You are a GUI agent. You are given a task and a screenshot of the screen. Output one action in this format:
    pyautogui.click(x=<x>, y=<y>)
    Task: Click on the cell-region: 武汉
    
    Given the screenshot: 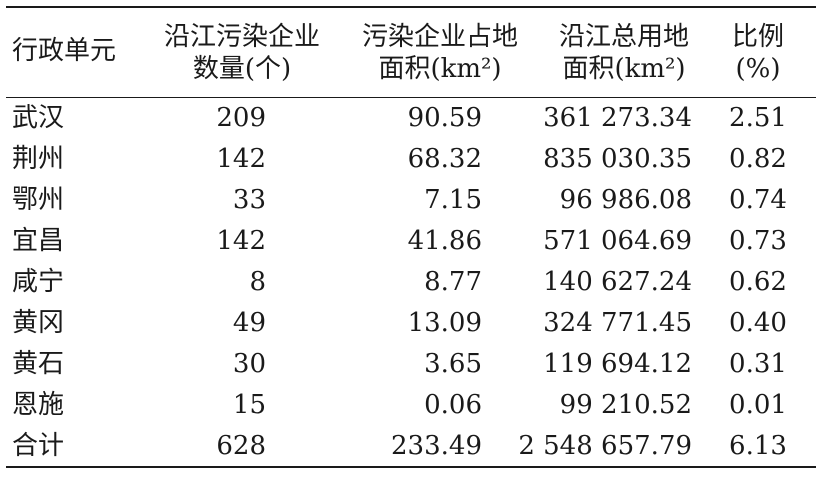 What is the action you would take?
    pyautogui.click(x=38, y=118)
    